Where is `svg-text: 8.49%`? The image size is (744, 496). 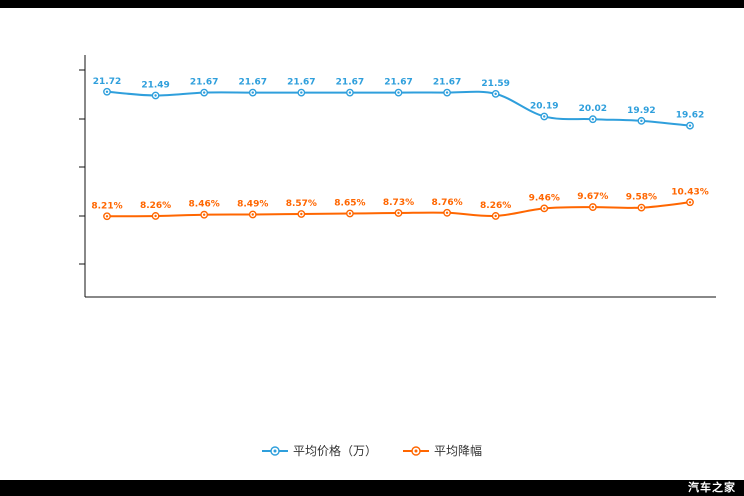
svg-text: 8.49% is located at coordinates (252, 205).